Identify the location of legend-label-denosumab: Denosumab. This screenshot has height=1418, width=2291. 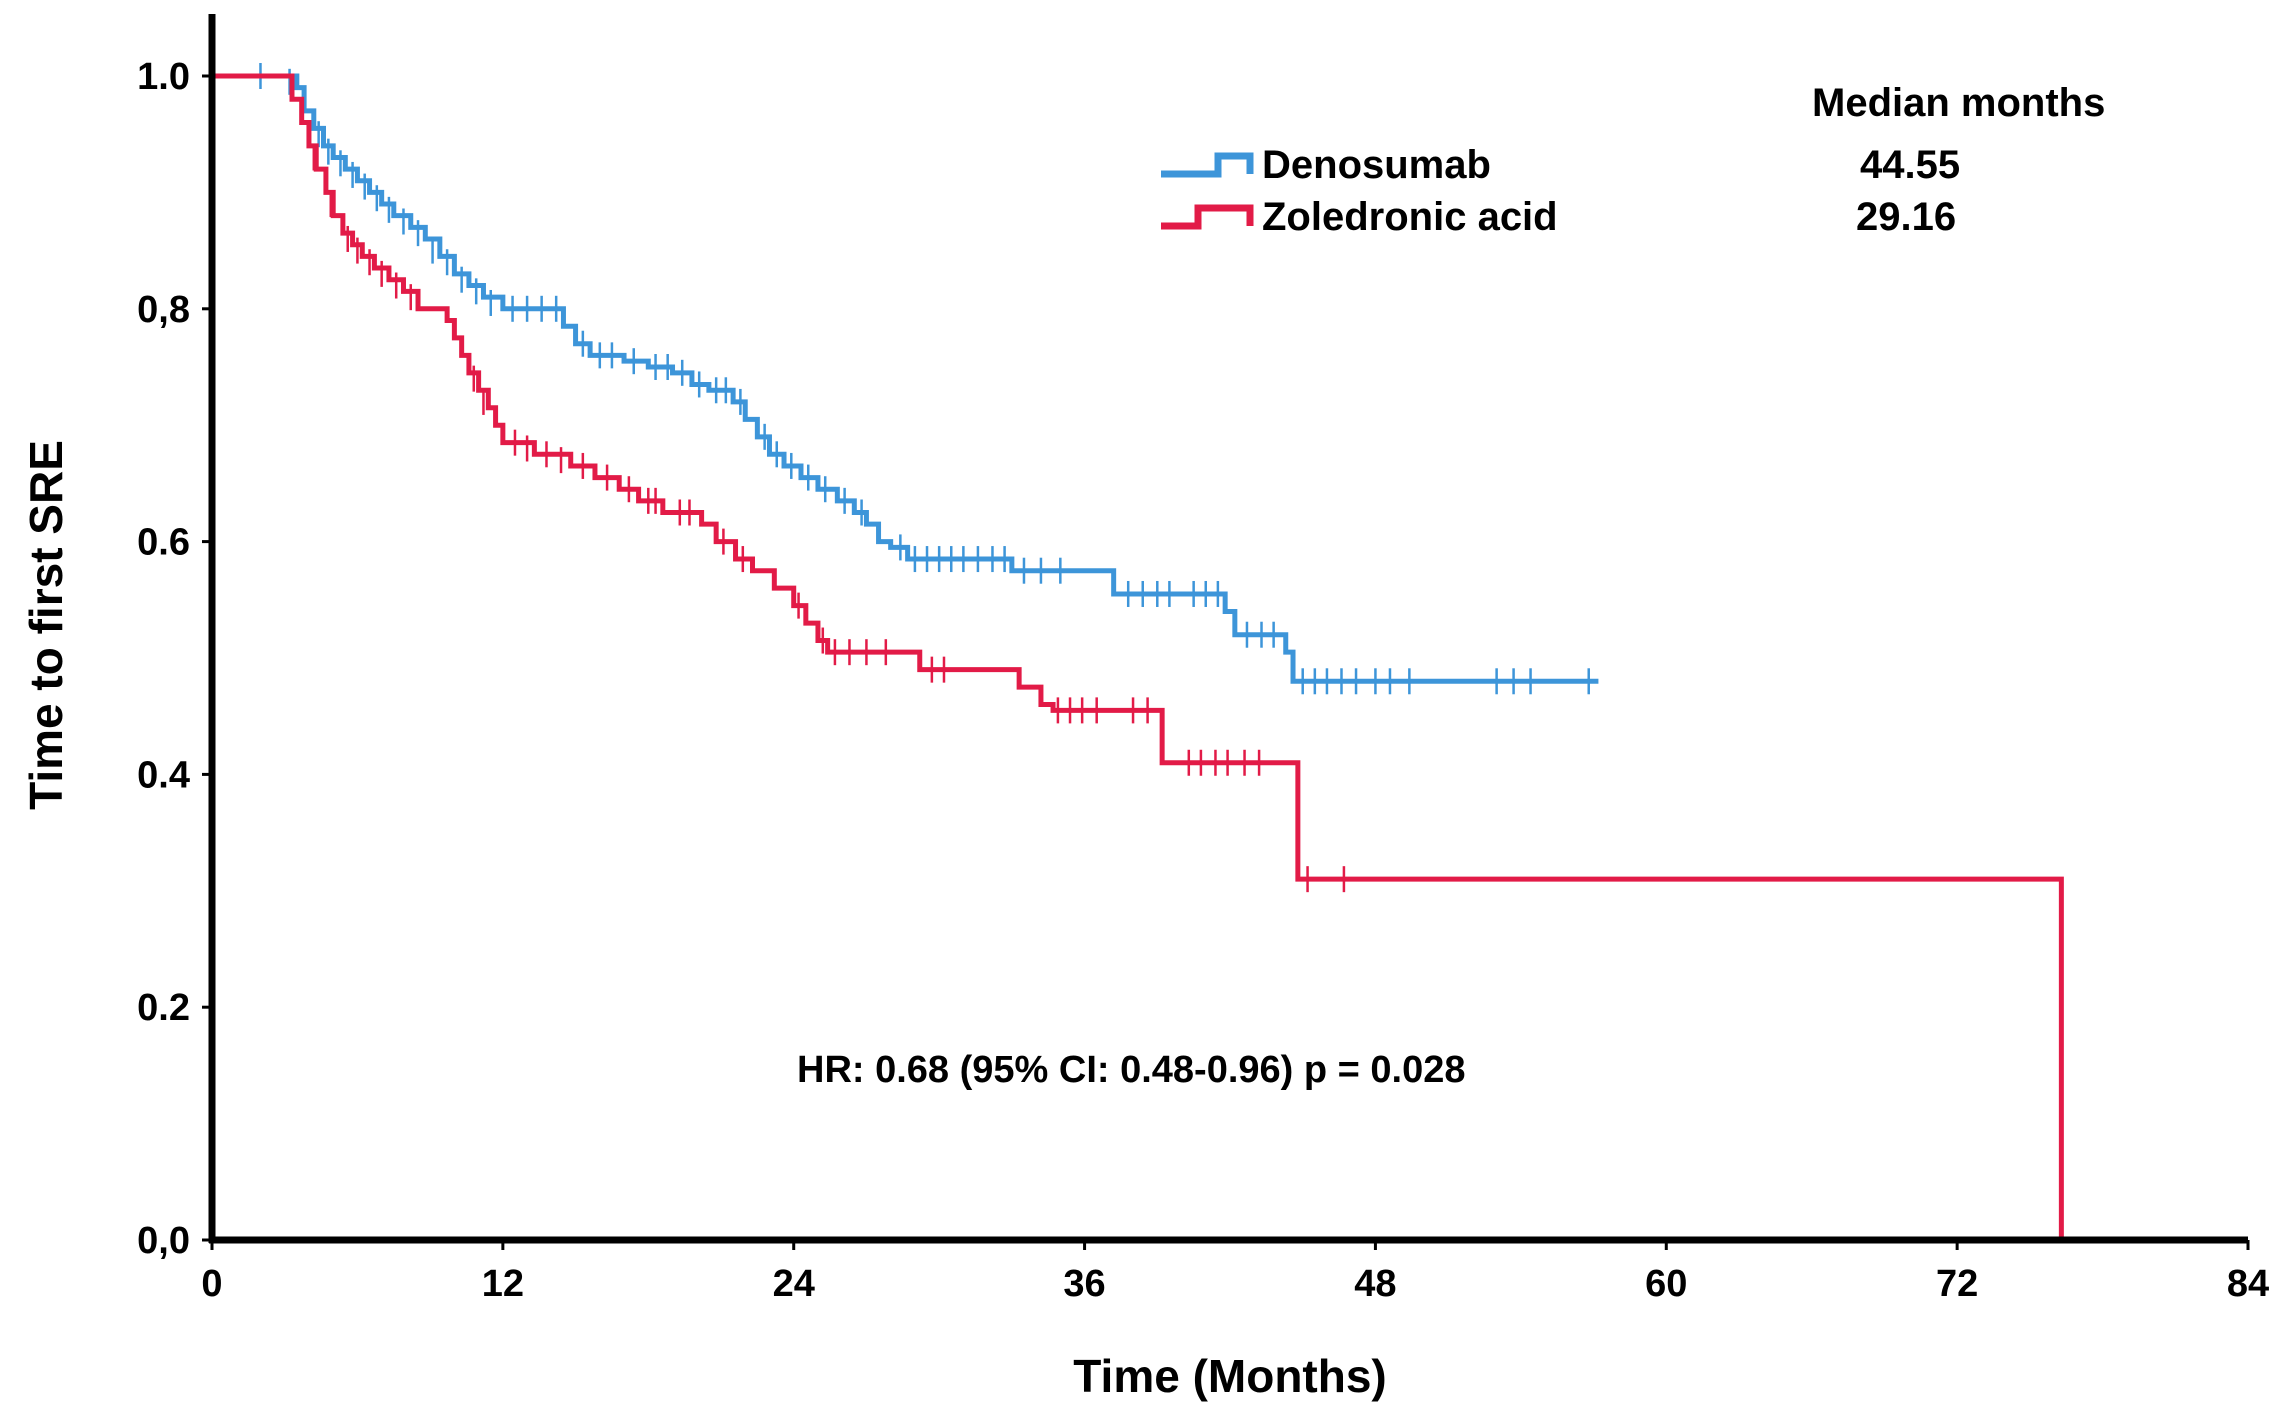
(1376, 165).